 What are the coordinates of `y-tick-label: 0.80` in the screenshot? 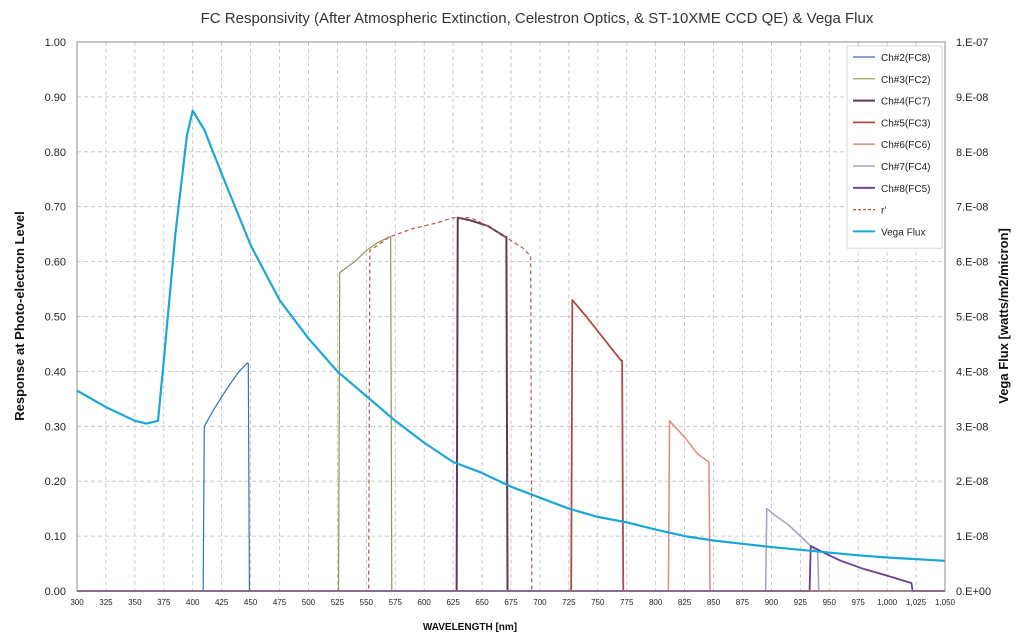 It's located at (55, 153).